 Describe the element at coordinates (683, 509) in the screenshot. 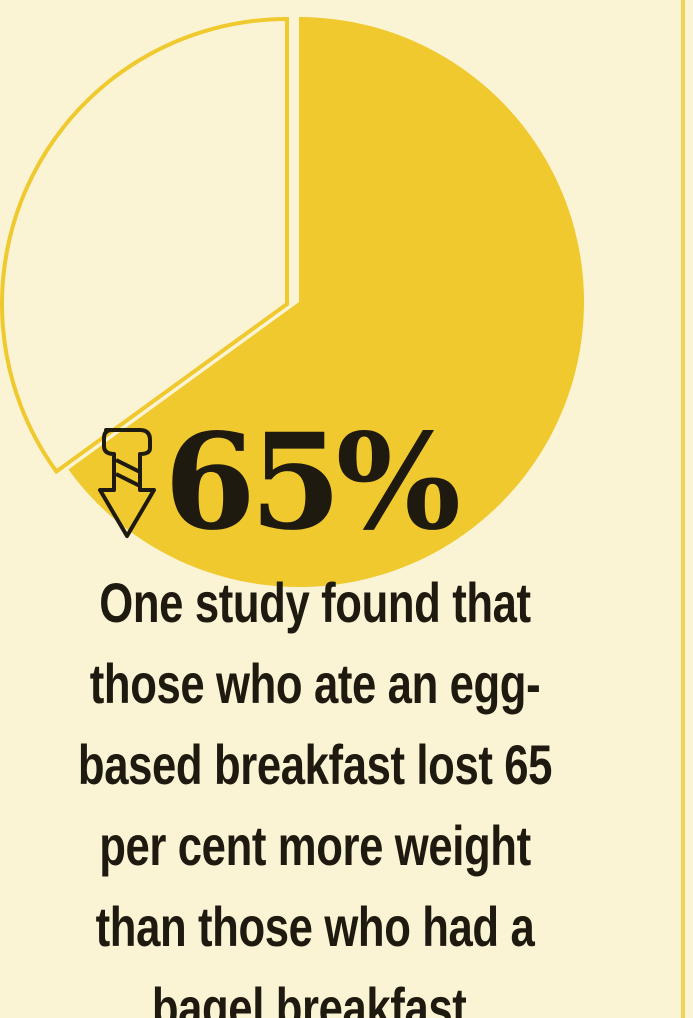

I see `right-divider` at that location.